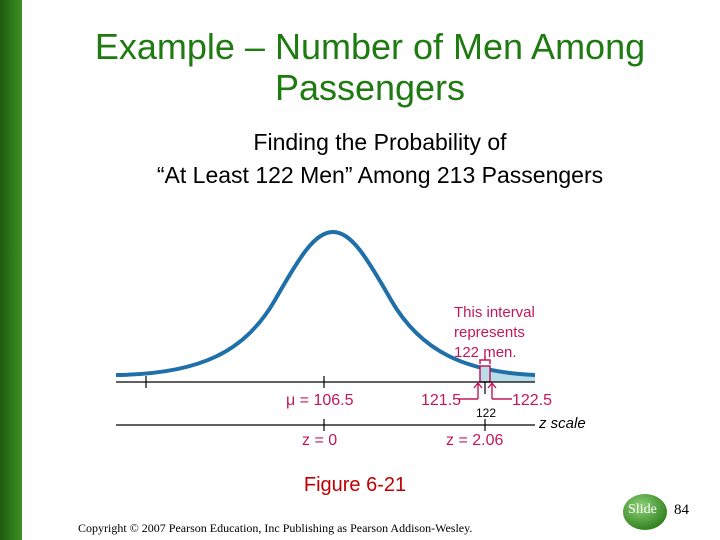 This screenshot has height=540, width=720. Describe the element at coordinates (380, 142) in the screenshot. I see `subtitle-line-1: Finding the Probability of` at that location.